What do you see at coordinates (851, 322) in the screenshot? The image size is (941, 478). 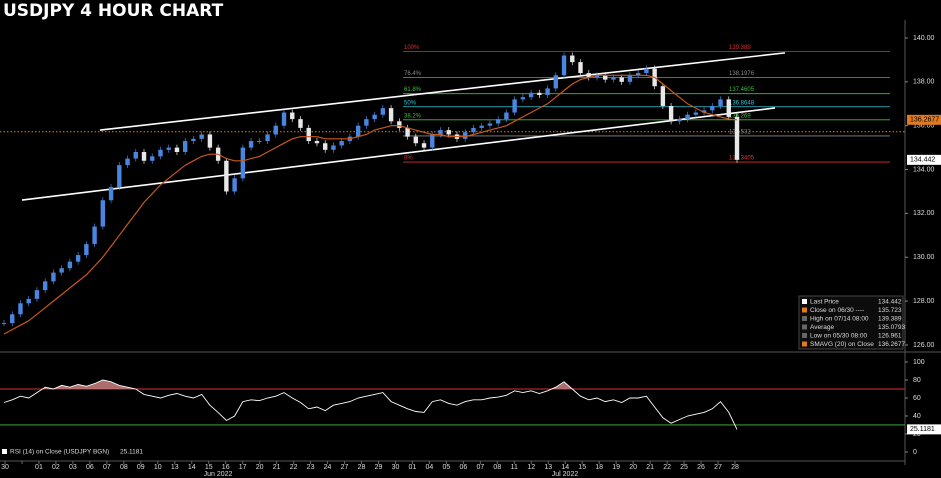 I see `legend-box` at bounding box center [851, 322].